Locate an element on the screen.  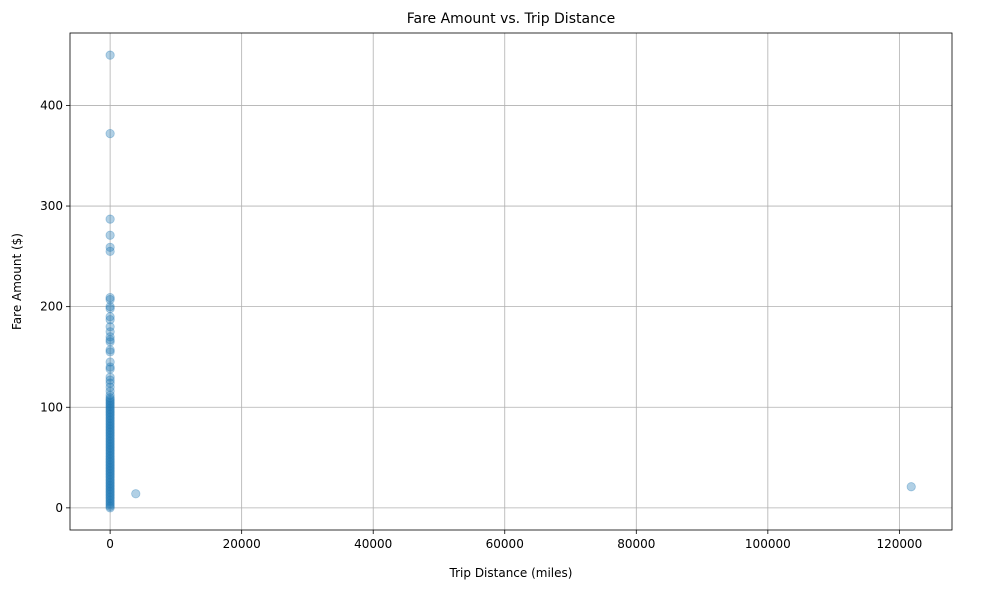
chart-title: Fare Amount vs. Trip Distance is located at coordinates (511, 19).